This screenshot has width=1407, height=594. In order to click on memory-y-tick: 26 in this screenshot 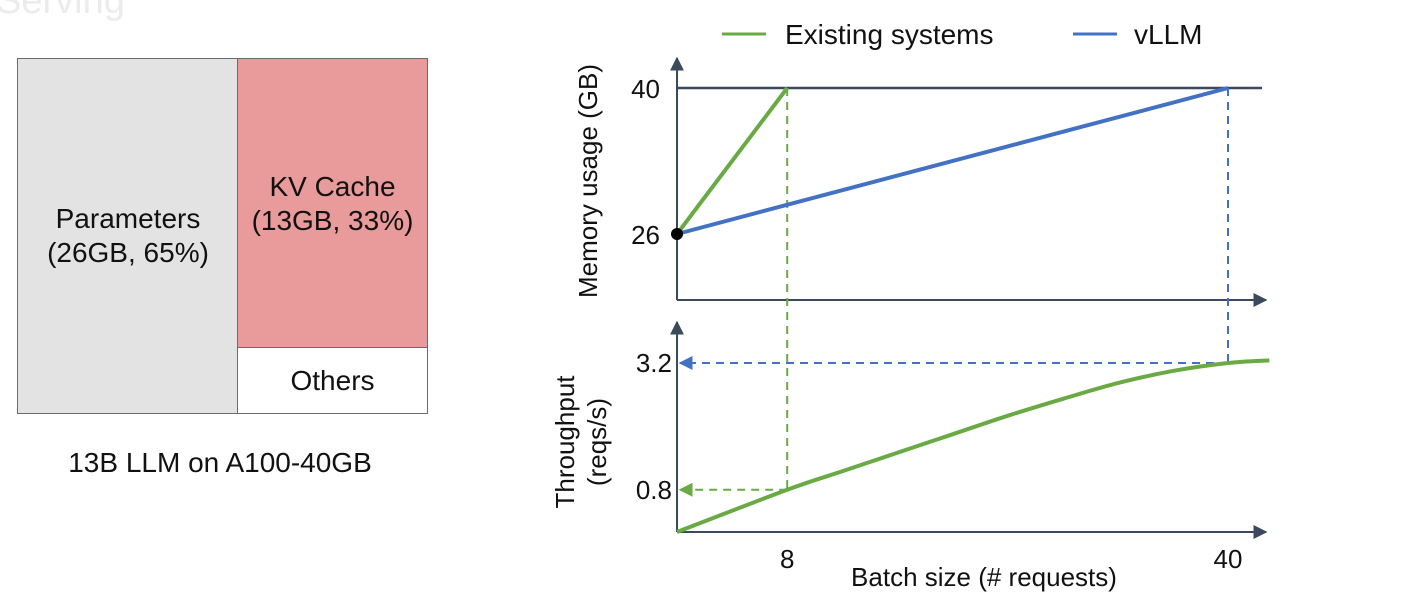, I will do `click(645, 235)`.